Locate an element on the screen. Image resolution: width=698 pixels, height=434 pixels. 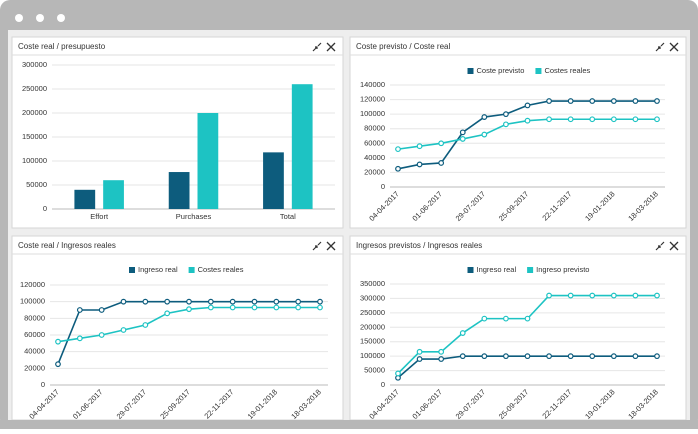
x-tick-label: Effort is located at coordinates (99, 216).